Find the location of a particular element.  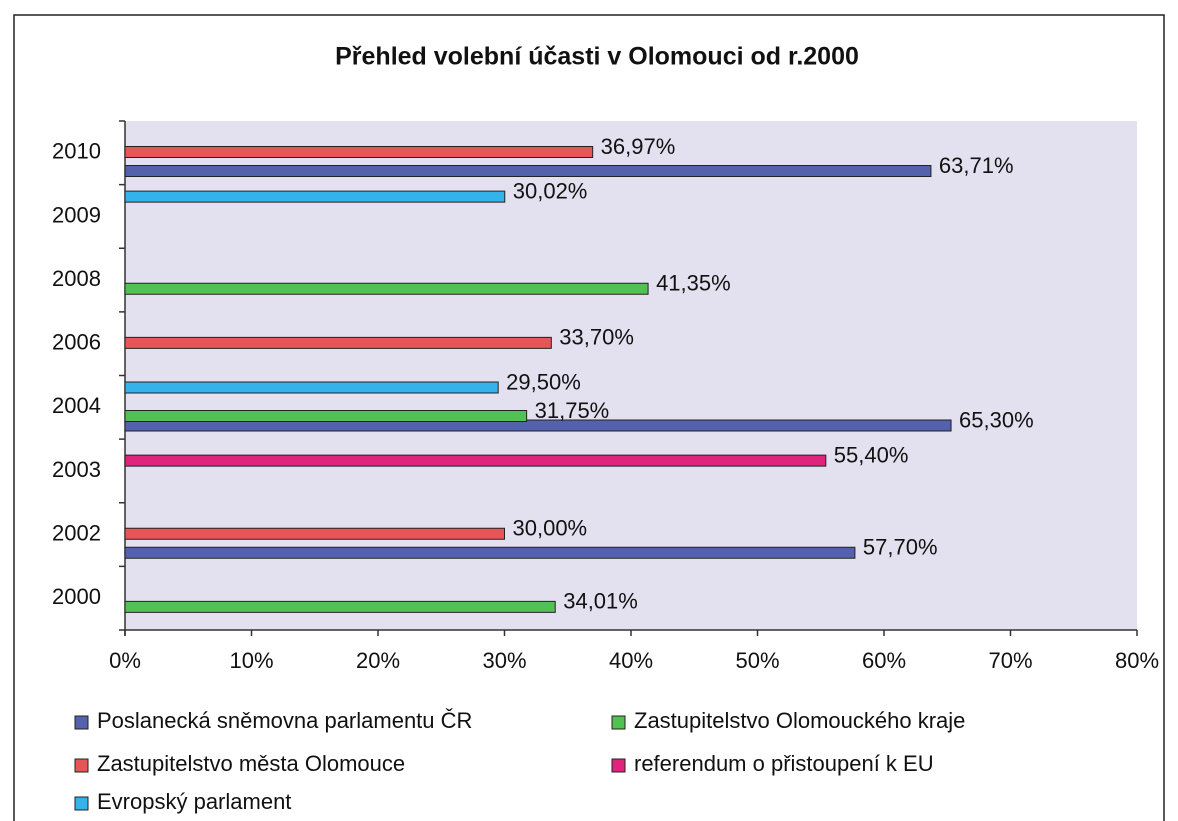

value-label: 34,01% is located at coordinates (600, 601).